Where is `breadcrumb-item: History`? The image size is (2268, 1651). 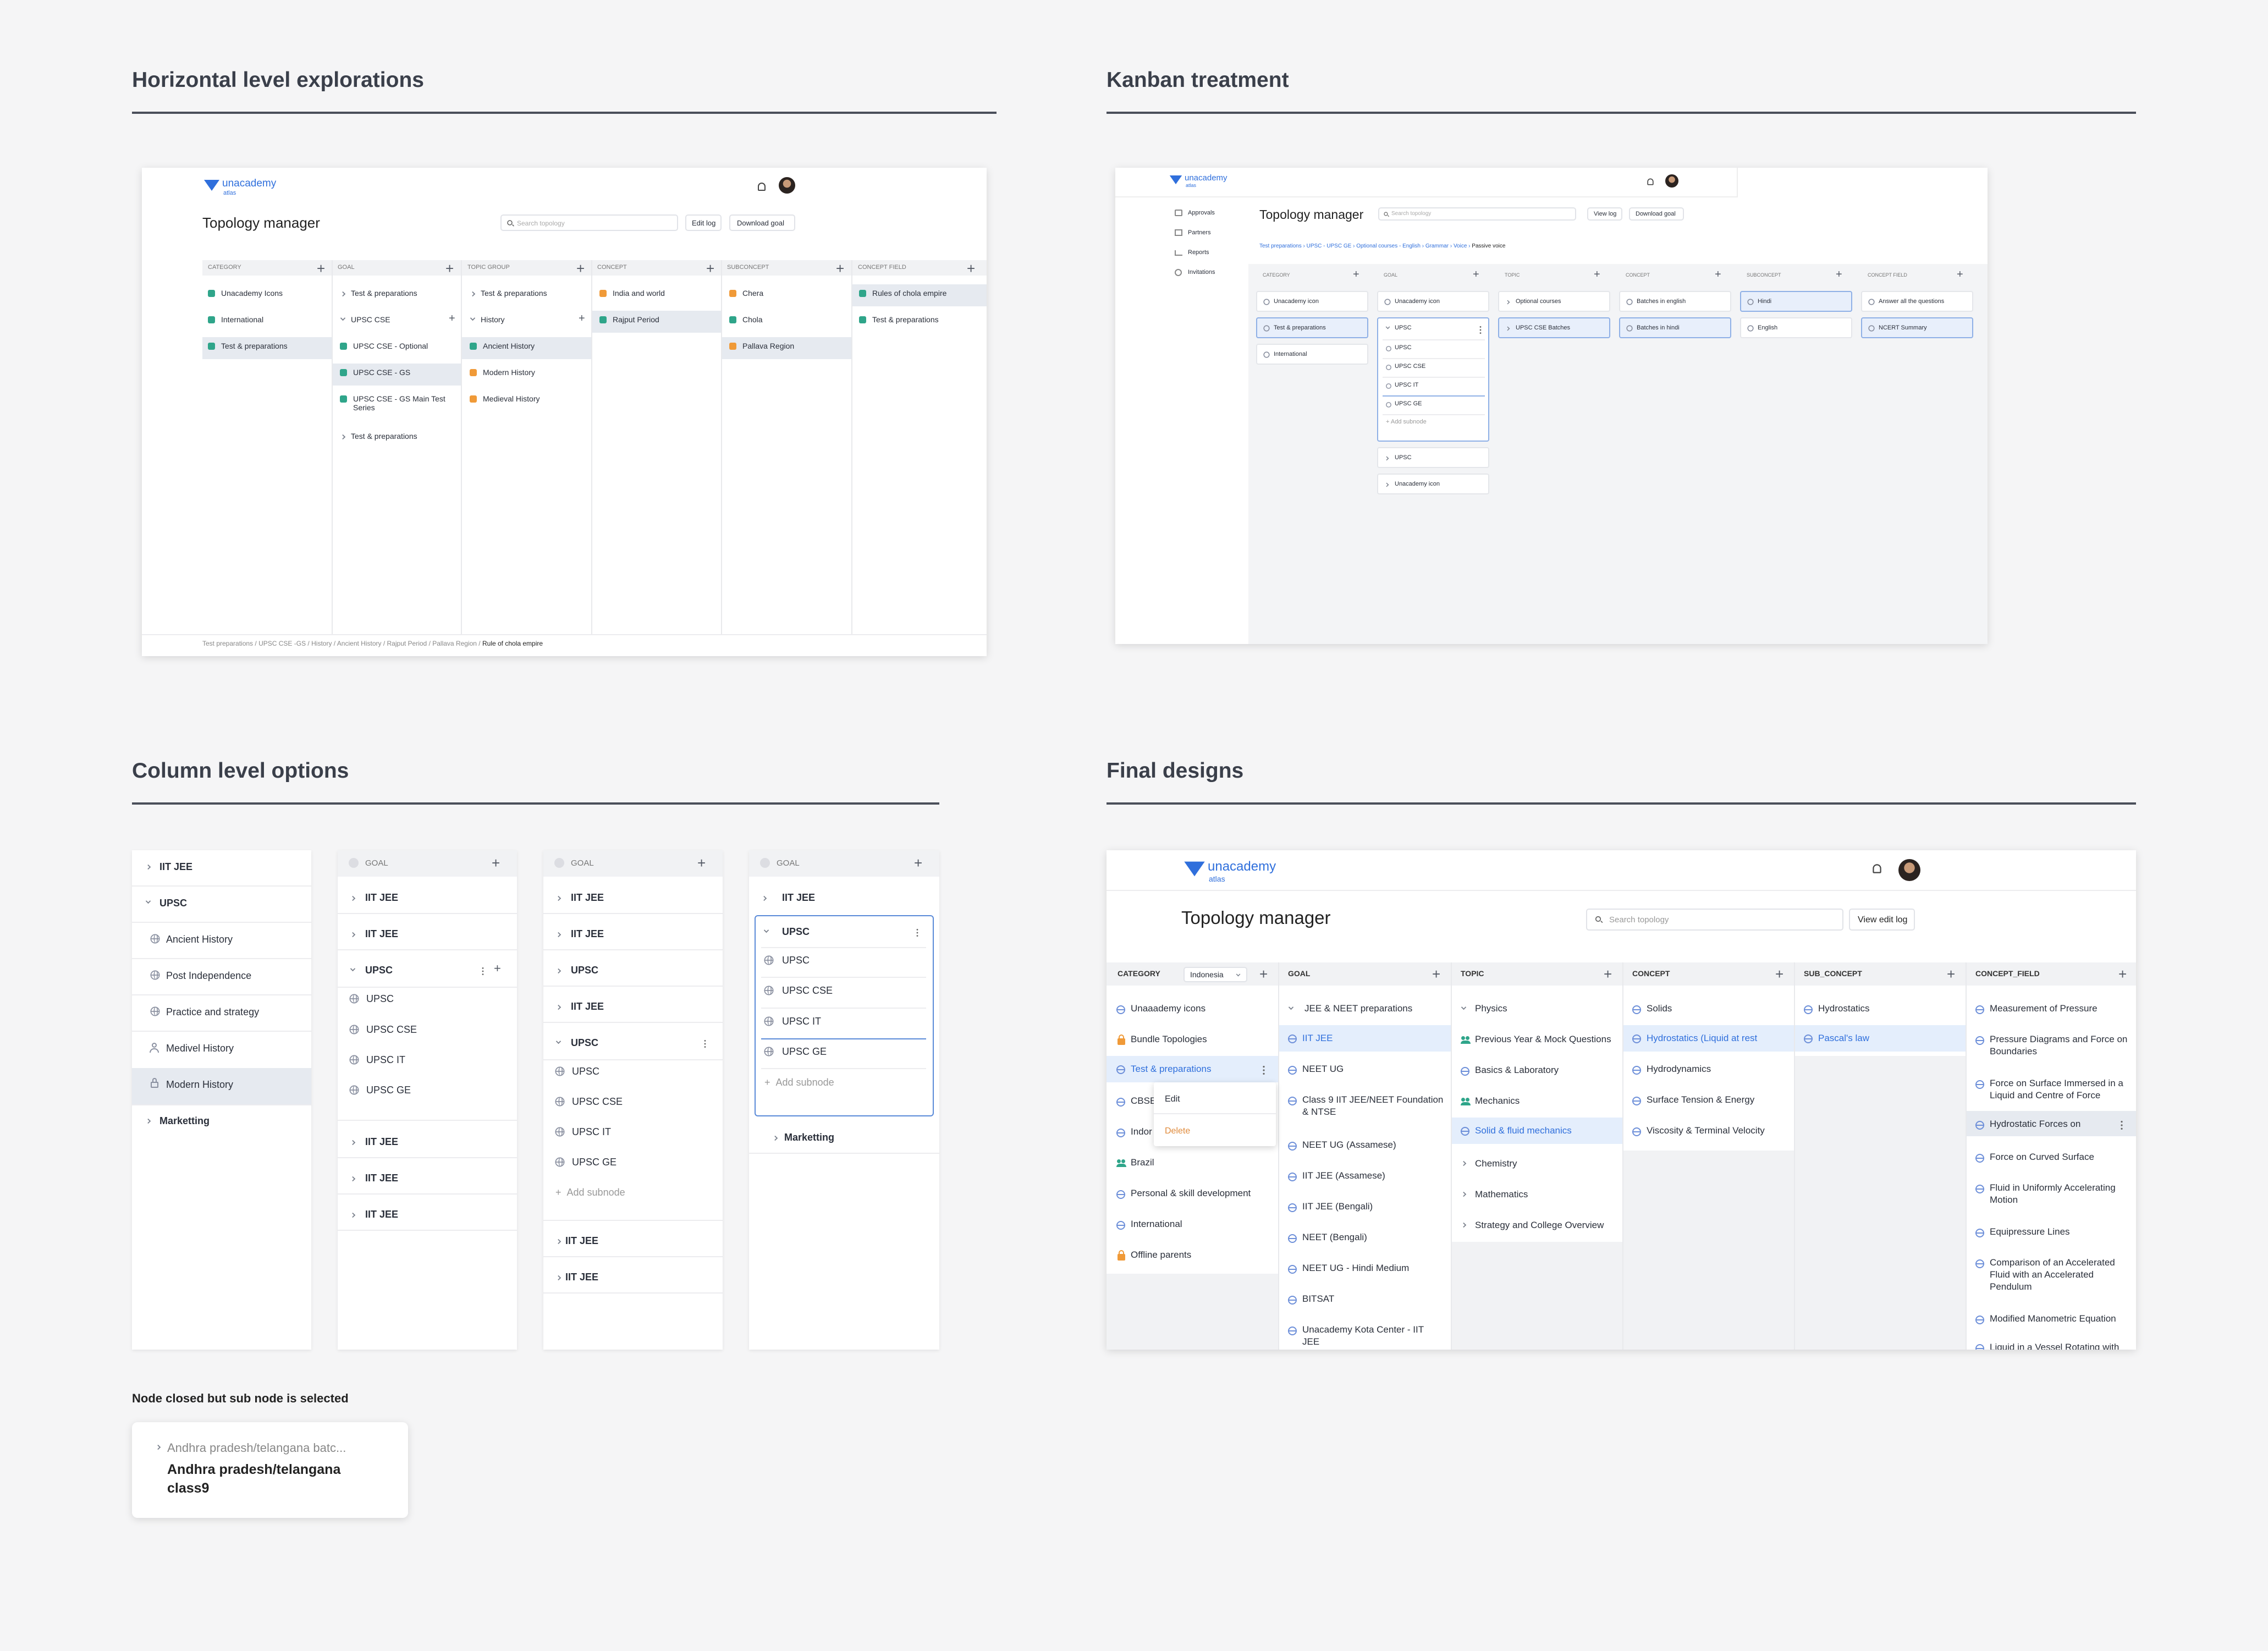
breadcrumb-item: History is located at coordinates (322, 643).